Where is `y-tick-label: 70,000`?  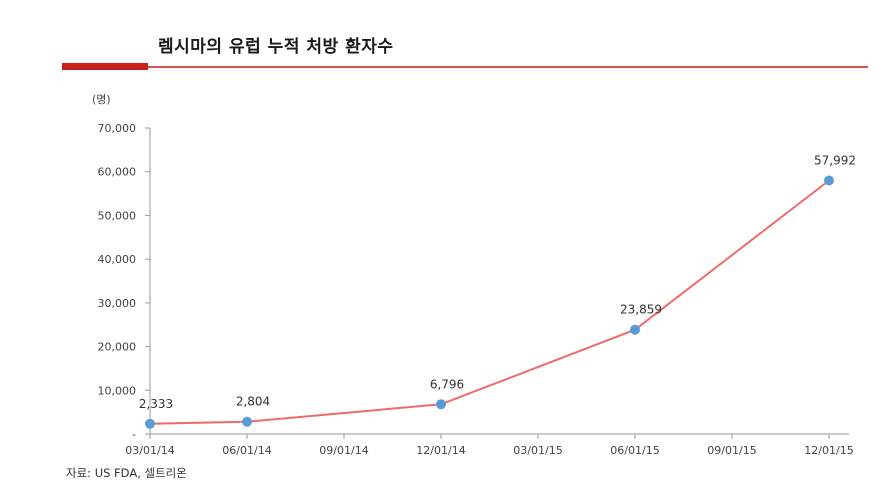 y-tick-label: 70,000 is located at coordinates (117, 128).